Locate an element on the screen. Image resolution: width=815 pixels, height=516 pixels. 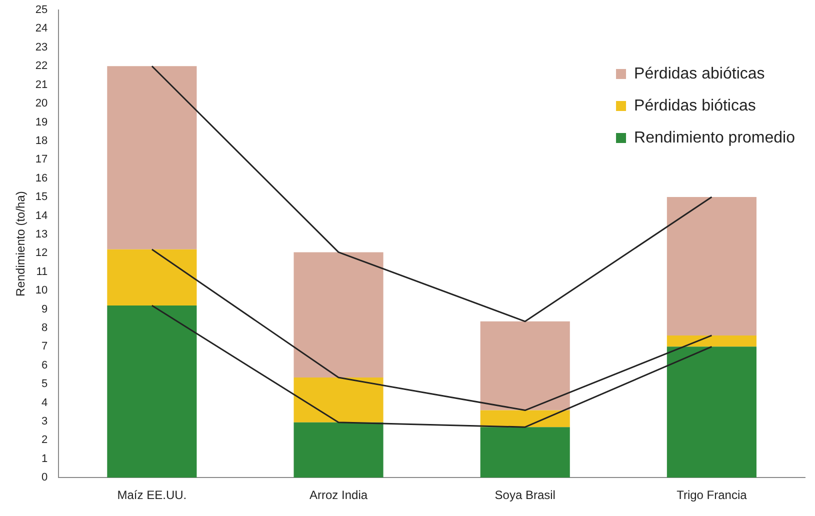
legend-label: Rendimiento promedio is located at coordinates (715, 137).